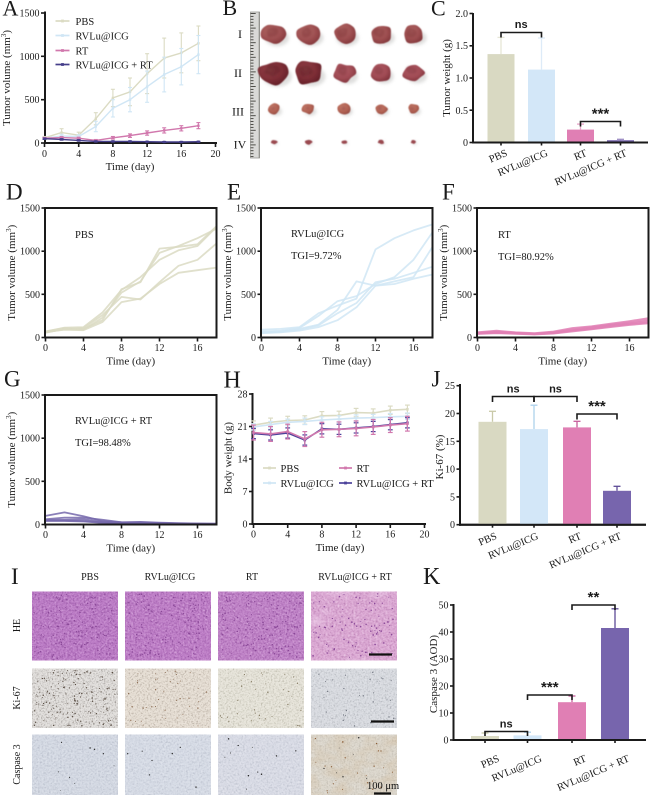  I want to click on svg-text: 14, so click(243, 460).